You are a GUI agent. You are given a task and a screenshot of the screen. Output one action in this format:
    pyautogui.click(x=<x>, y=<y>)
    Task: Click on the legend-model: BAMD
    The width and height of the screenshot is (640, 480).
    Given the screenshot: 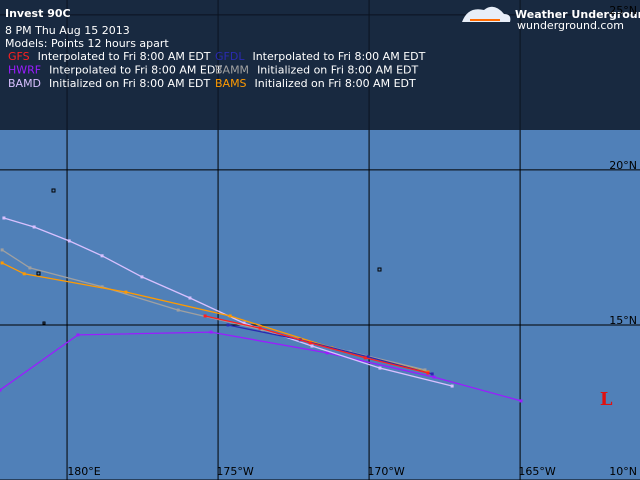 What is the action you would take?
    pyautogui.click(x=24, y=83)
    